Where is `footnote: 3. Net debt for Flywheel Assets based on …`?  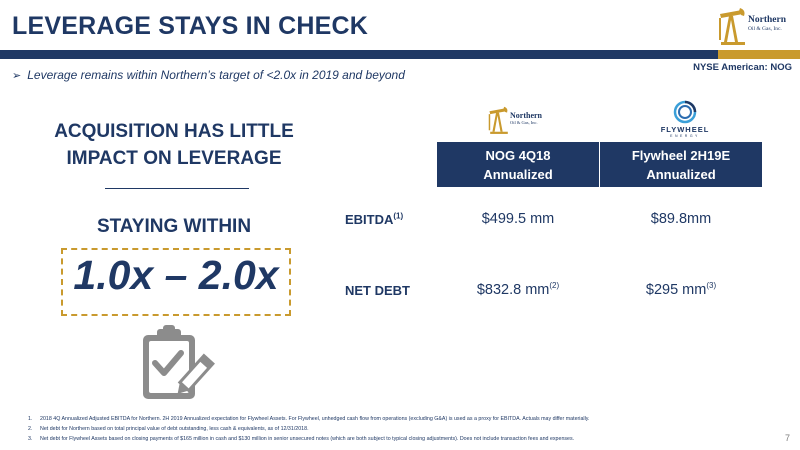 footnote: 3. Net debt for Flywheel Assets based on … is located at coordinates (398, 439).